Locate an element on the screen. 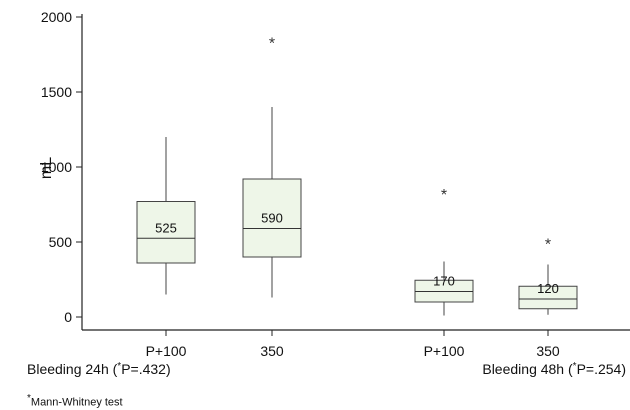  y-tick-label: 1000 is located at coordinates (56, 167).